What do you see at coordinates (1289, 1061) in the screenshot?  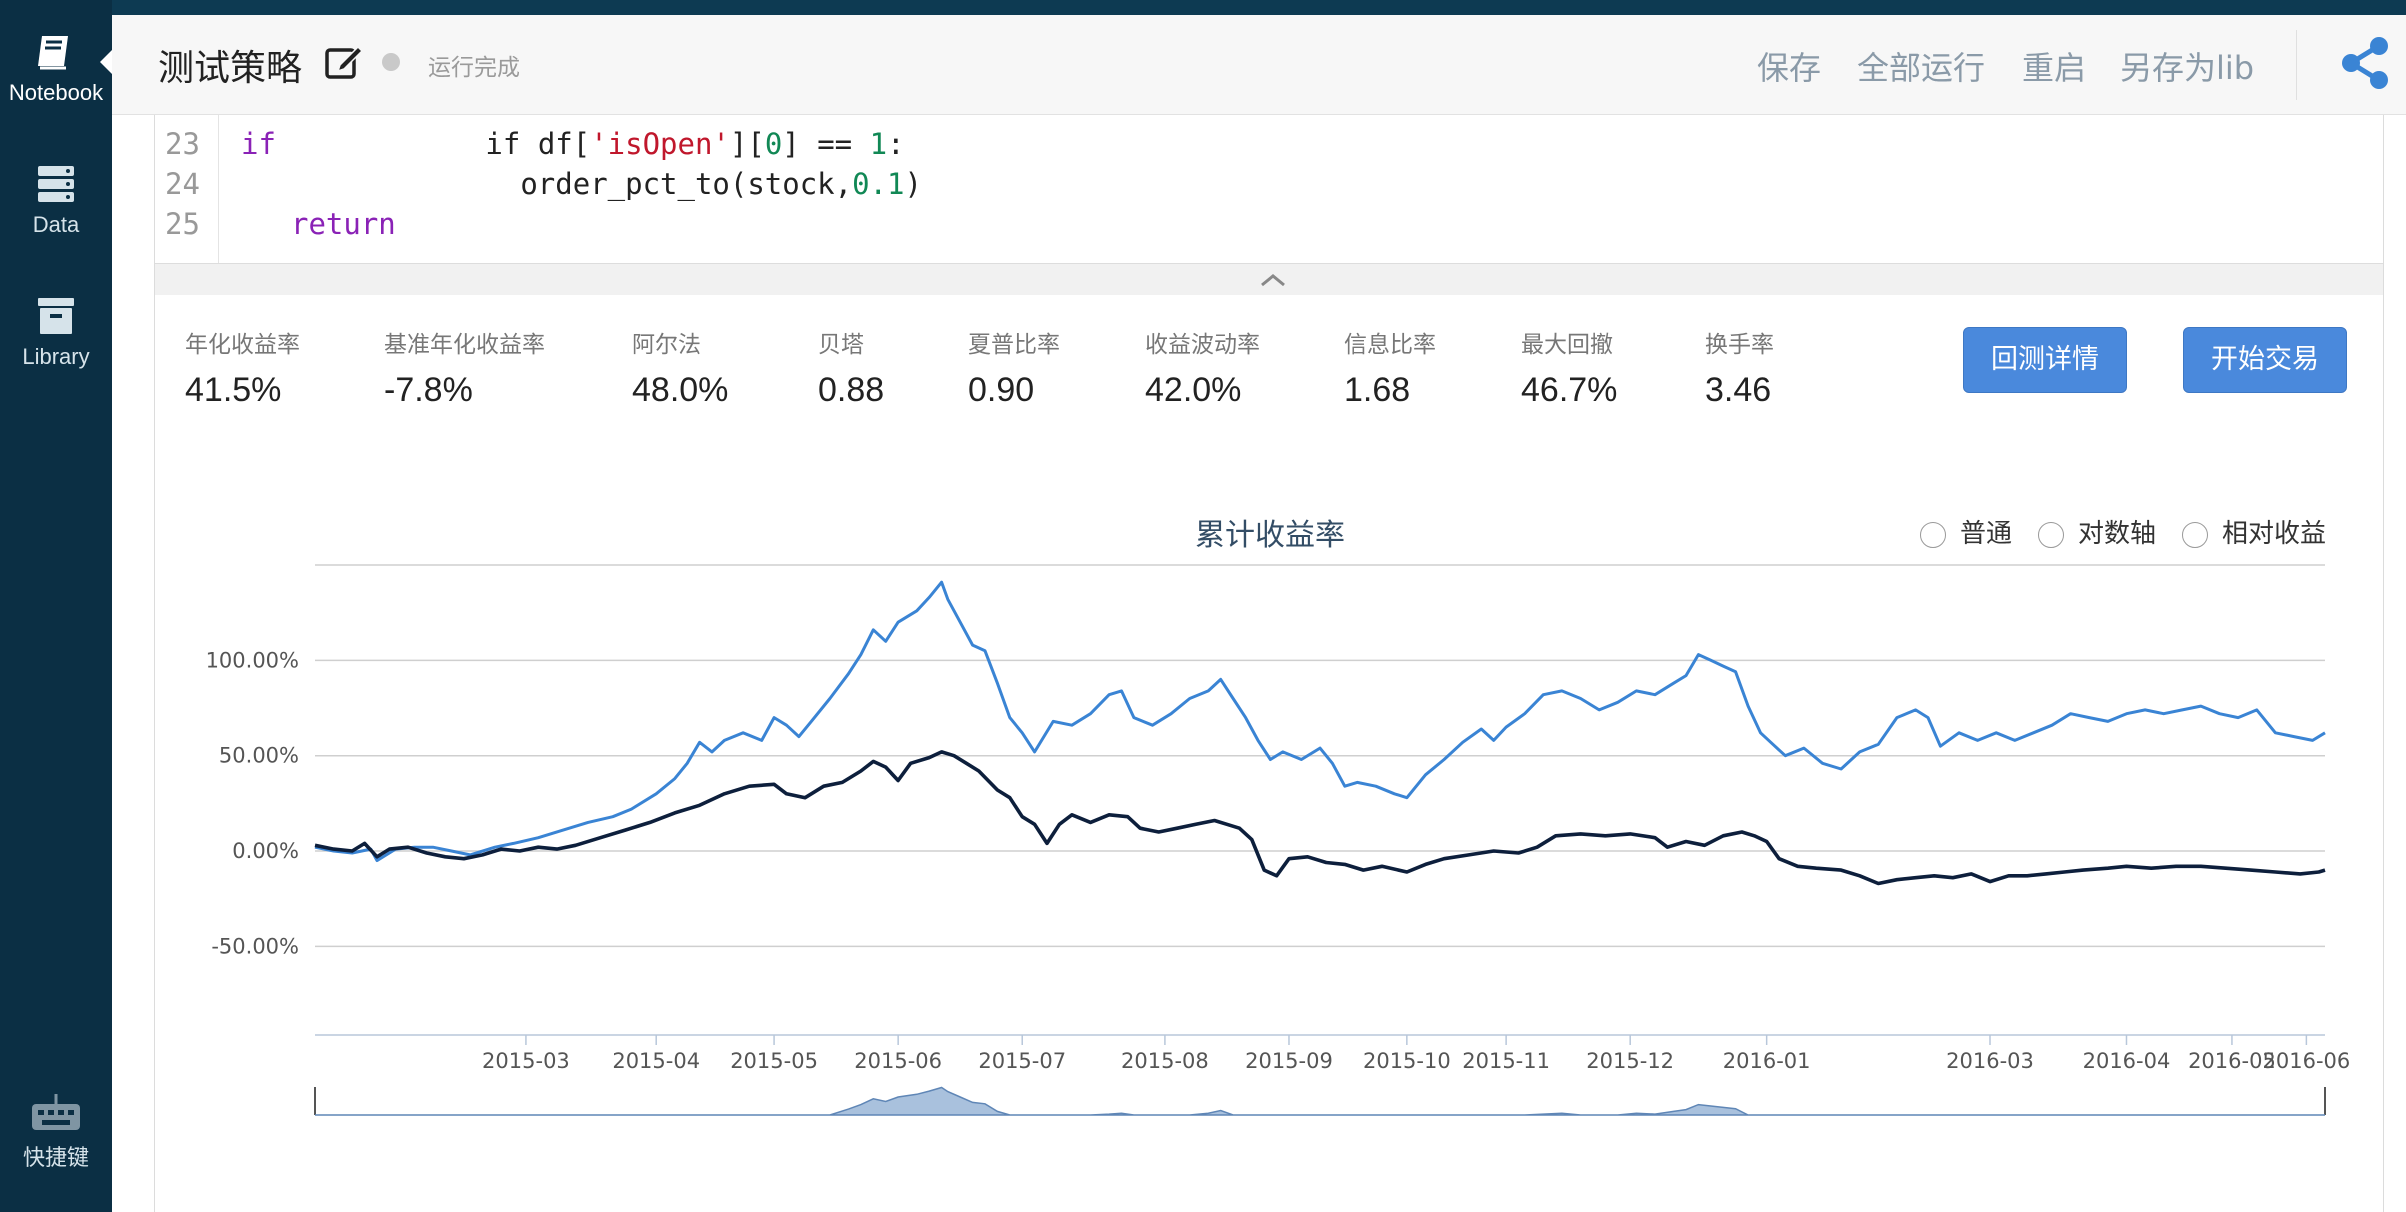 I see `x-tick-label: 2015-09` at bounding box center [1289, 1061].